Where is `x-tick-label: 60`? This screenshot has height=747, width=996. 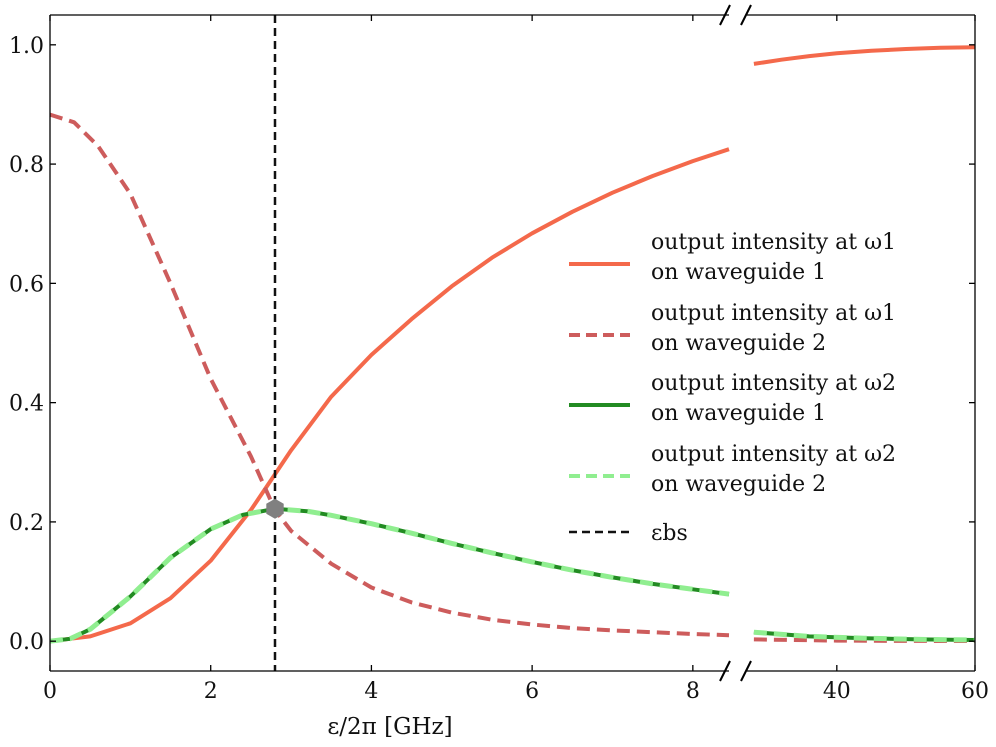
x-tick-label: 60 is located at coordinates (975, 691).